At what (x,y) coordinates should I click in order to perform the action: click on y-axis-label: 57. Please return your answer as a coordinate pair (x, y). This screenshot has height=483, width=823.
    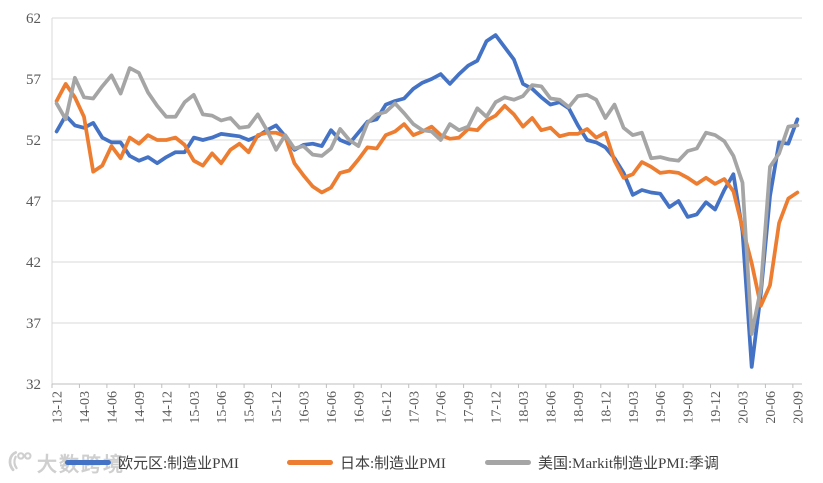
    Looking at the image, I should click on (34, 80).